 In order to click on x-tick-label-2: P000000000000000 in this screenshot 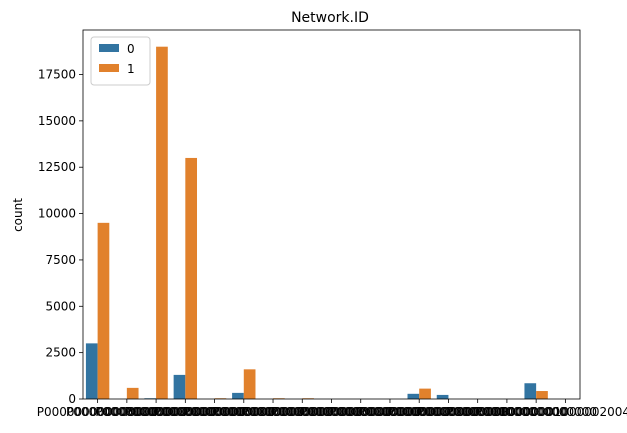, I will do `click(156, 412)`.